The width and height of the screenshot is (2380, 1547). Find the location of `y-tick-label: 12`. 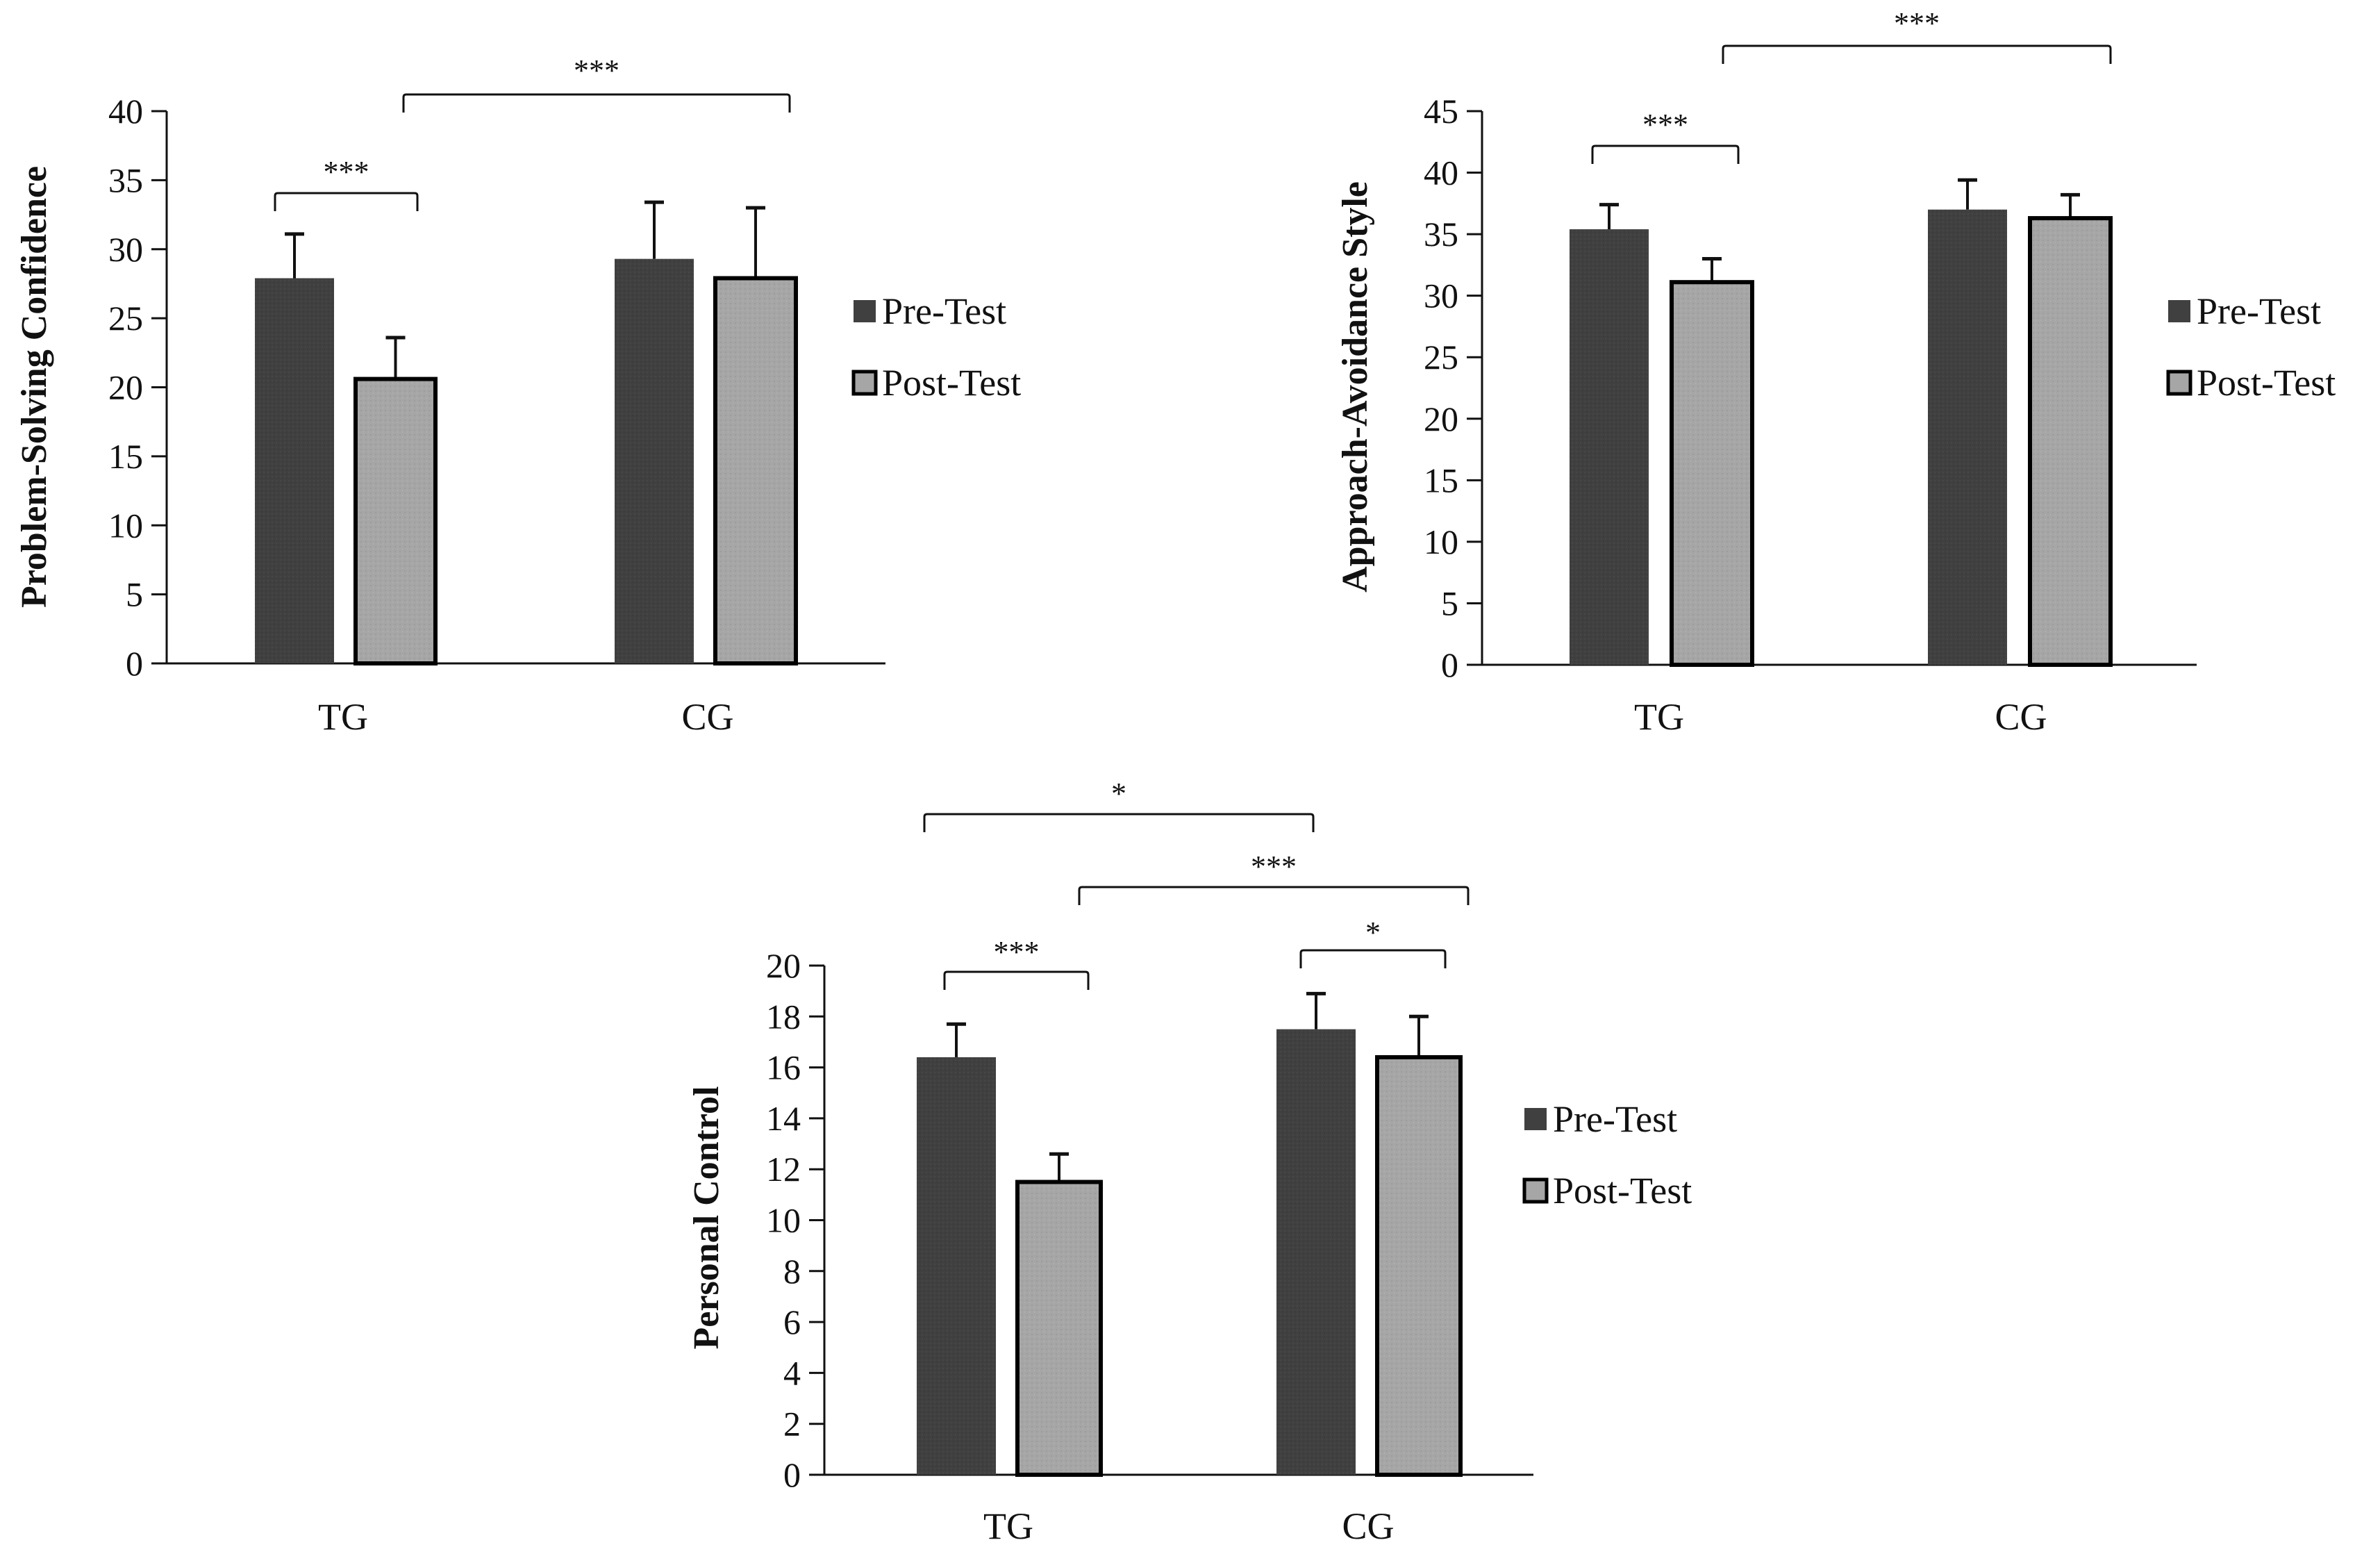

y-tick-label: 12 is located at coordinates (783, 1169).